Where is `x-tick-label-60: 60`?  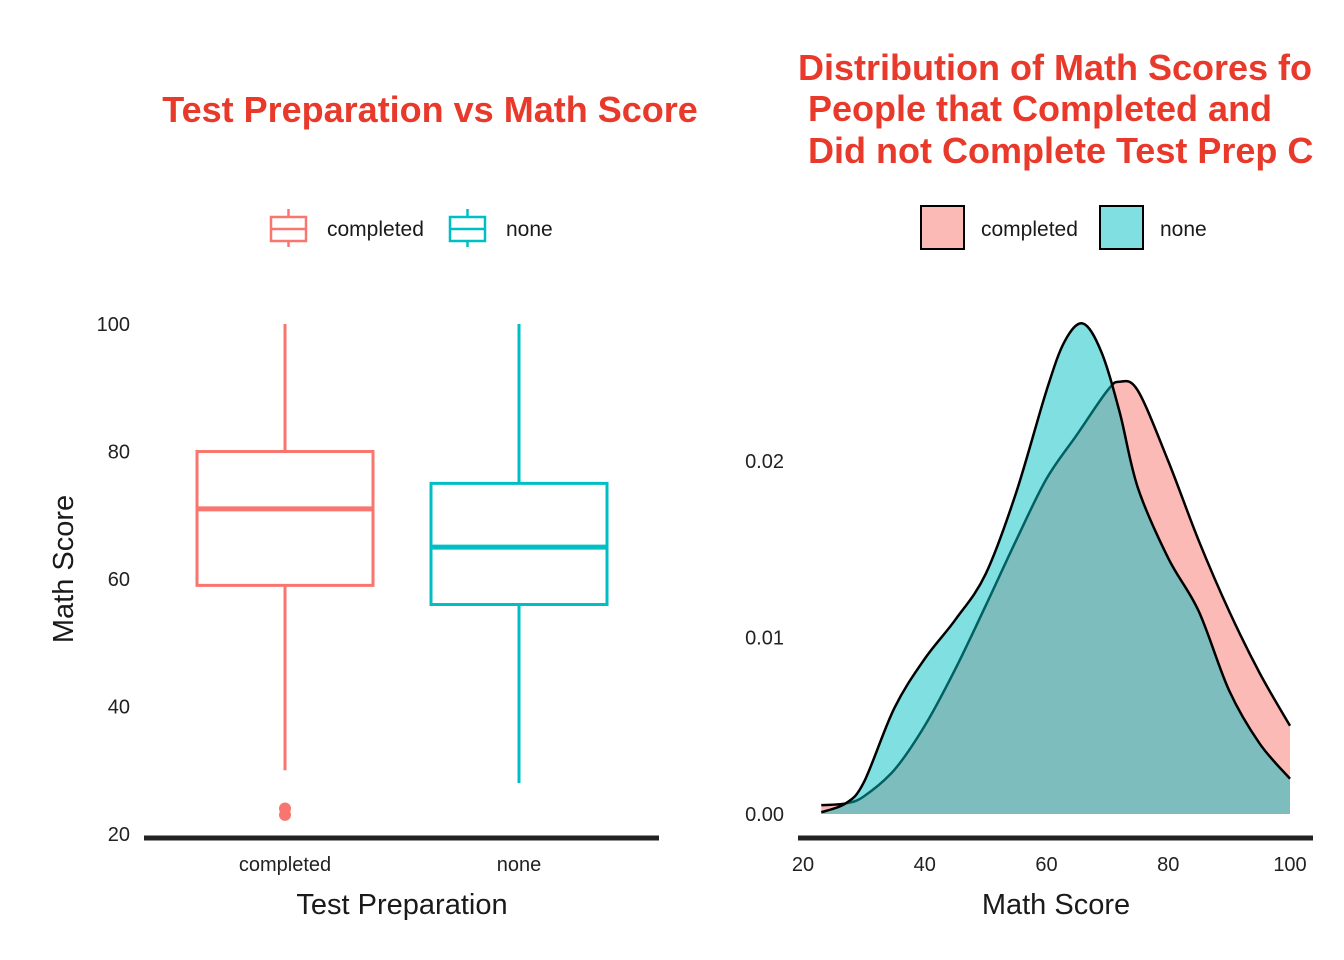 x-tick-label-60: 60 is located at coordinates (1046, 865).